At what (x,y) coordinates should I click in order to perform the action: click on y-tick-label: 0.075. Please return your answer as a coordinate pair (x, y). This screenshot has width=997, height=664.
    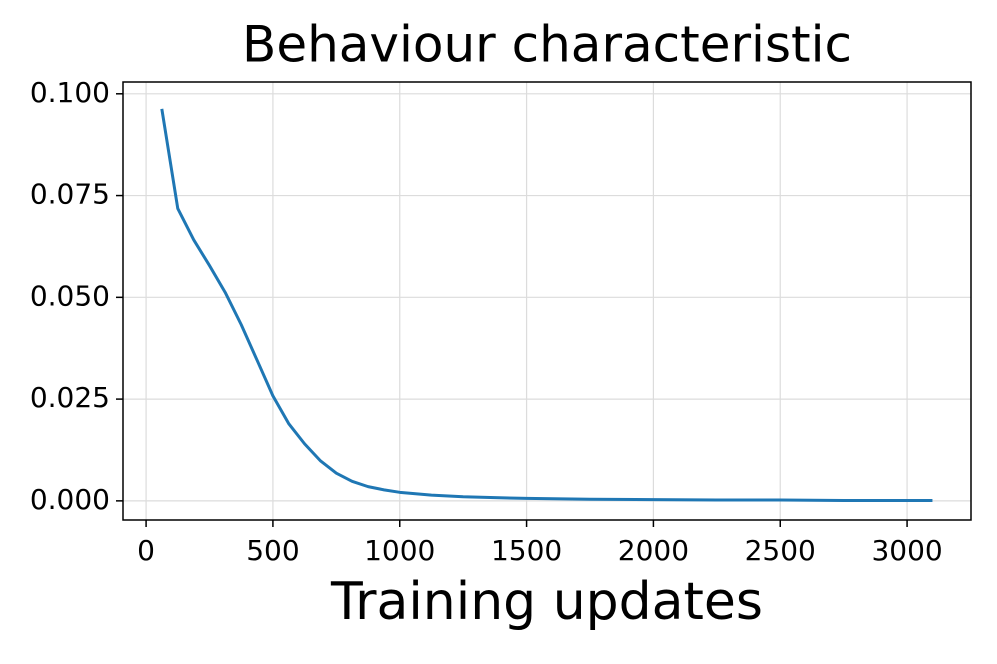
    Looking at the image, I should click on (70, 194).